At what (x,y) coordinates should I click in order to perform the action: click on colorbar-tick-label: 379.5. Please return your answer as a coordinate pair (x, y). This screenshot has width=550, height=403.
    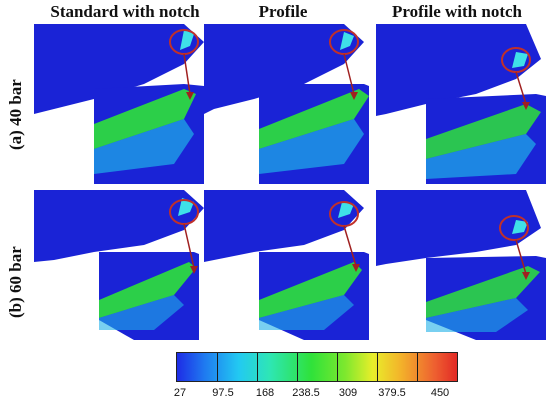
    Looking at the image, I should click on (392, 393).